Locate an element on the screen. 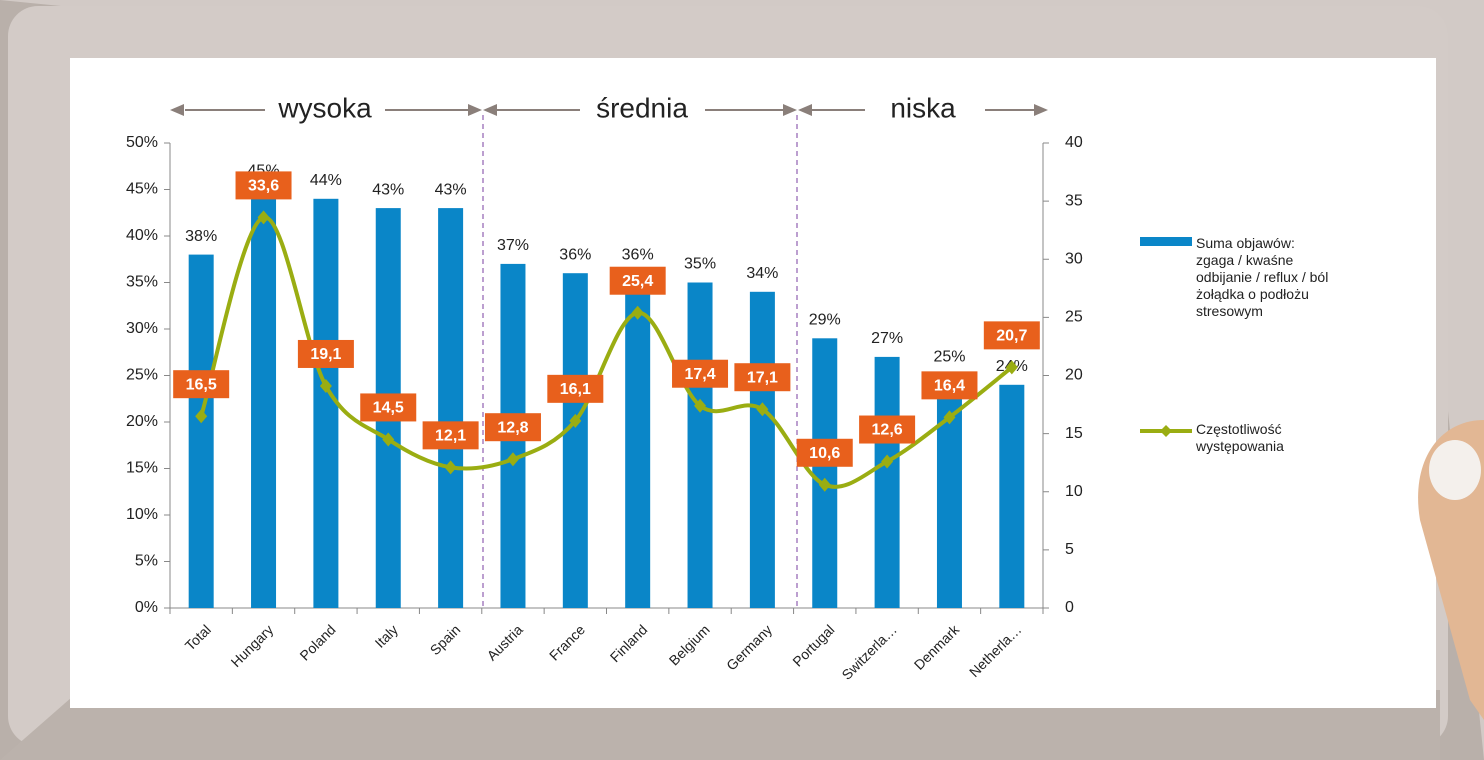 The height and width of the screenshot is (760, 1484). line-value-label: 19,1 is located at coordinates (325, 354).